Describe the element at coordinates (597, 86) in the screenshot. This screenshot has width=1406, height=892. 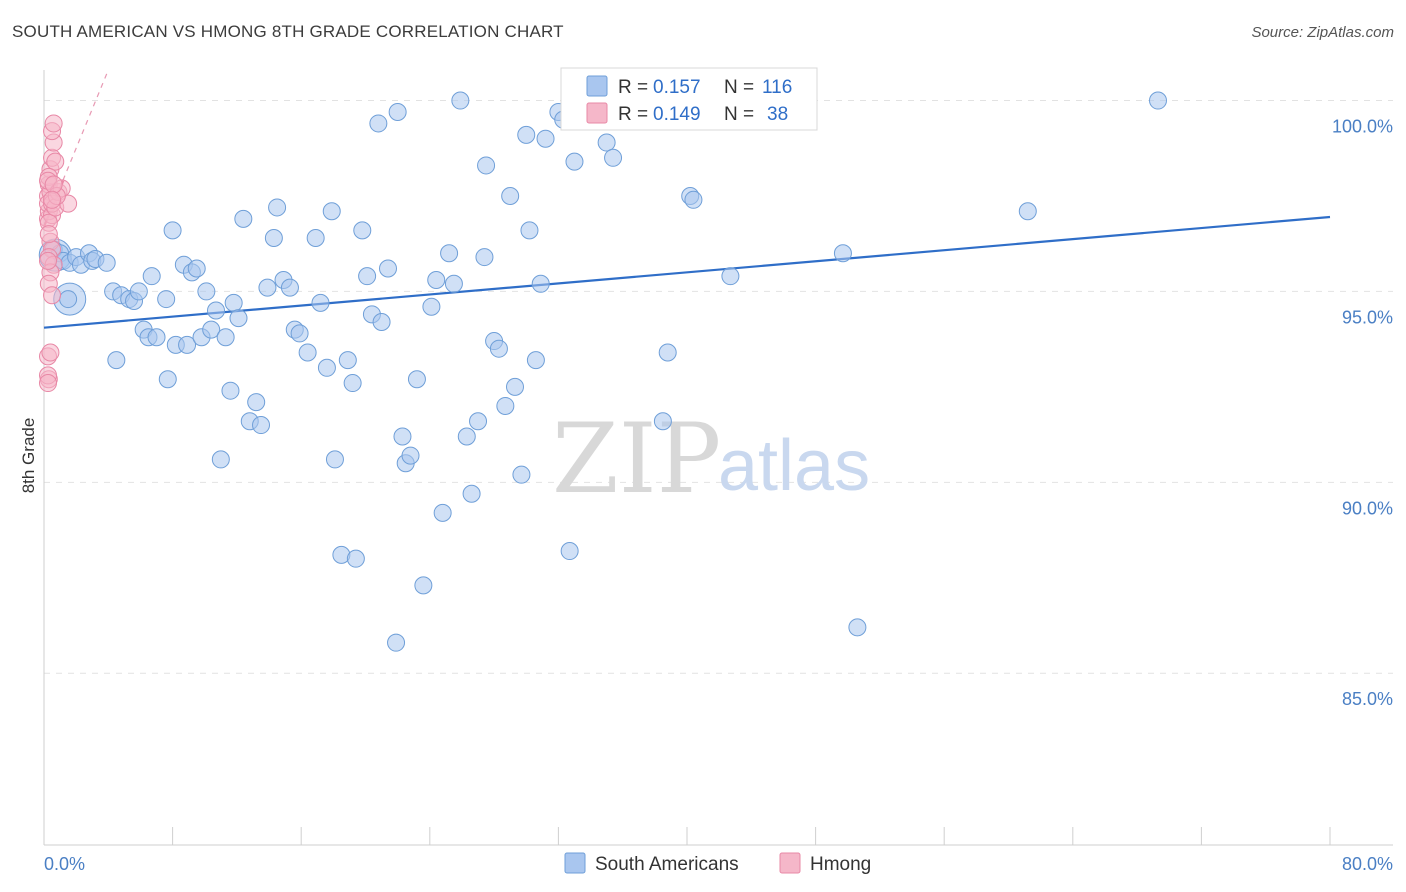
I see `legend-swatch-south-americans` at that location.